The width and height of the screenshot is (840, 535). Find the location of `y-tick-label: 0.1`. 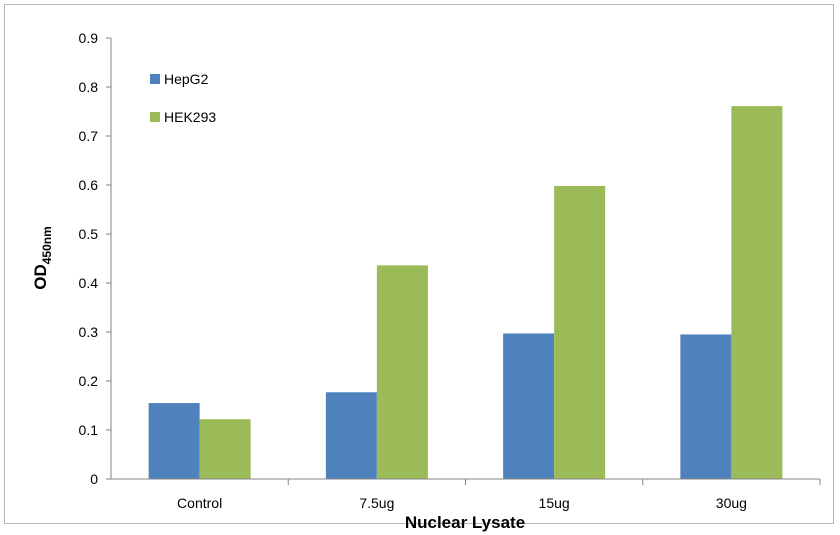

y-tick-label: 0.1 is located at coordinates (89, 430).